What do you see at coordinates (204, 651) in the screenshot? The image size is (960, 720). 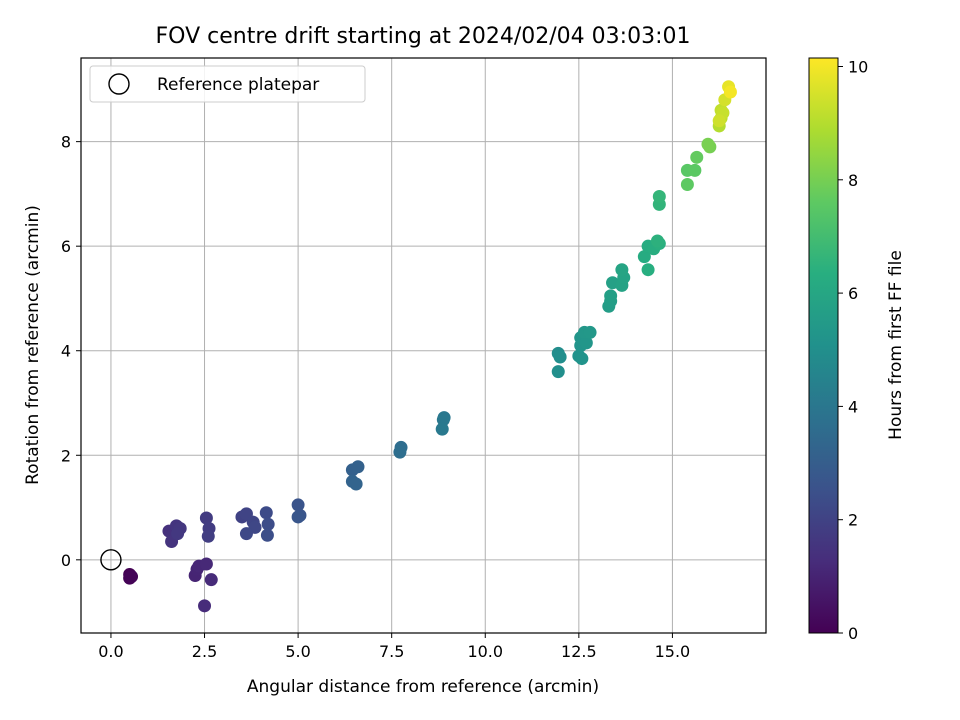 I see `x-tick-label: 2.5` at bounding box center [204, 651].